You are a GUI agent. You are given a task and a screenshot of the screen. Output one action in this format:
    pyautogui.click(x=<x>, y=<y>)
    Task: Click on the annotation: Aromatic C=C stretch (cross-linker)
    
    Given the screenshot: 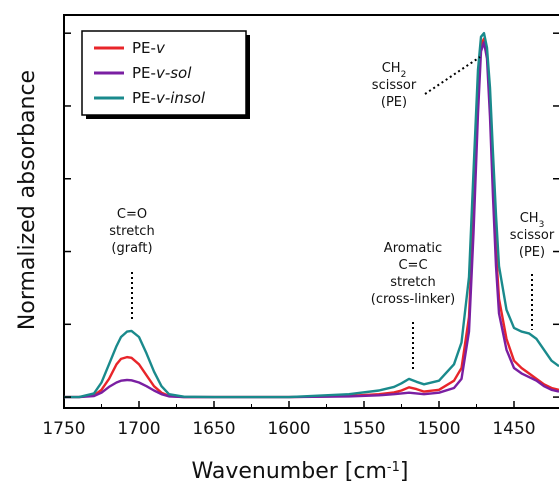 What is the action you would take?
    pyautogui.click(x=413, y=306)
    